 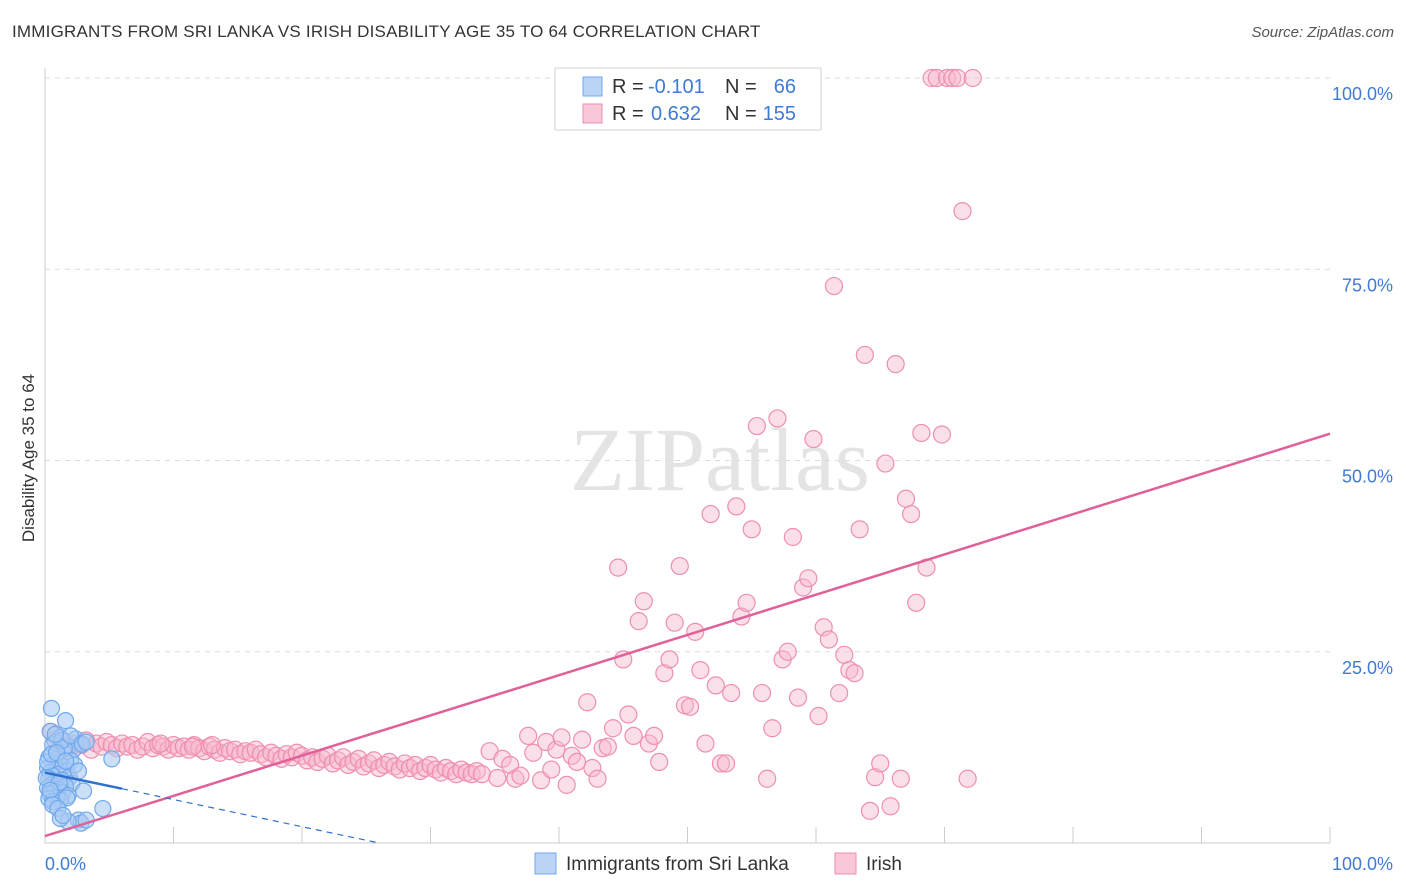 What do you see at coordinates (741, 114) in the screenshot?
I see `stats-n-label-irish: N =` at bounding box center [741, 114].